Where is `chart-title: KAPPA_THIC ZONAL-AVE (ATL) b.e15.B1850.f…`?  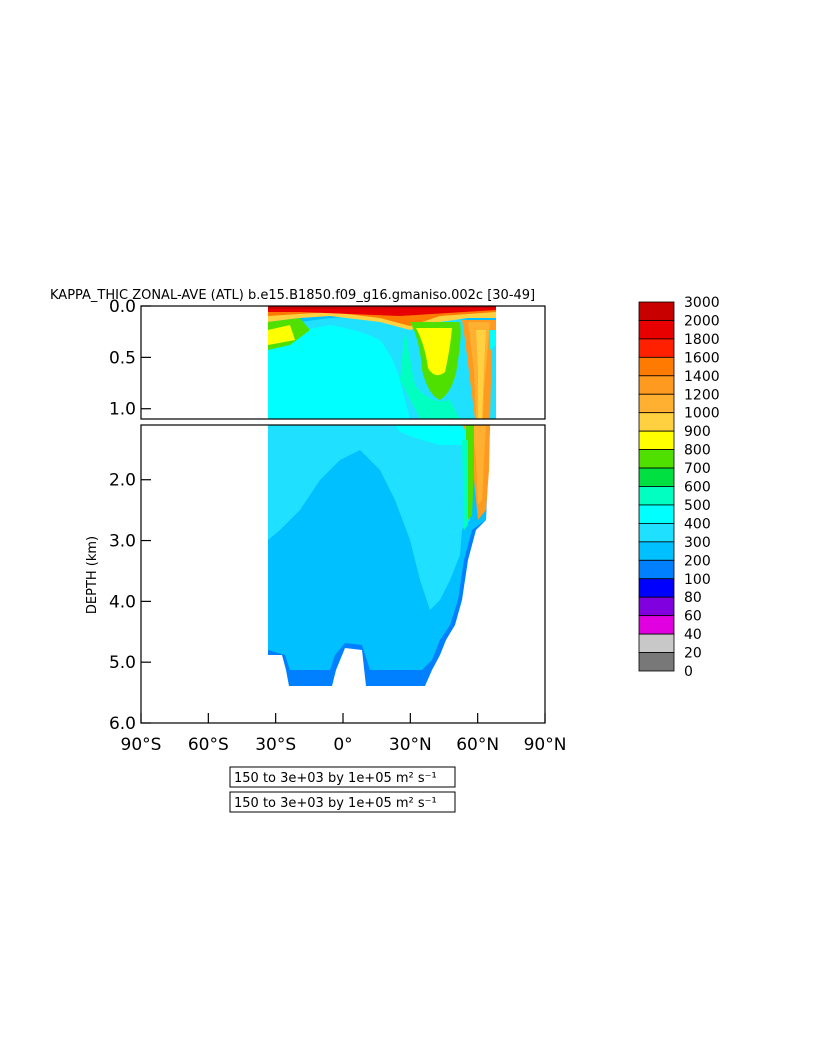 chart-title: KAPPA_THIC ZONAL-AVE (ATL) b.e15.B1850.f… is located at coordinates (292, 295).